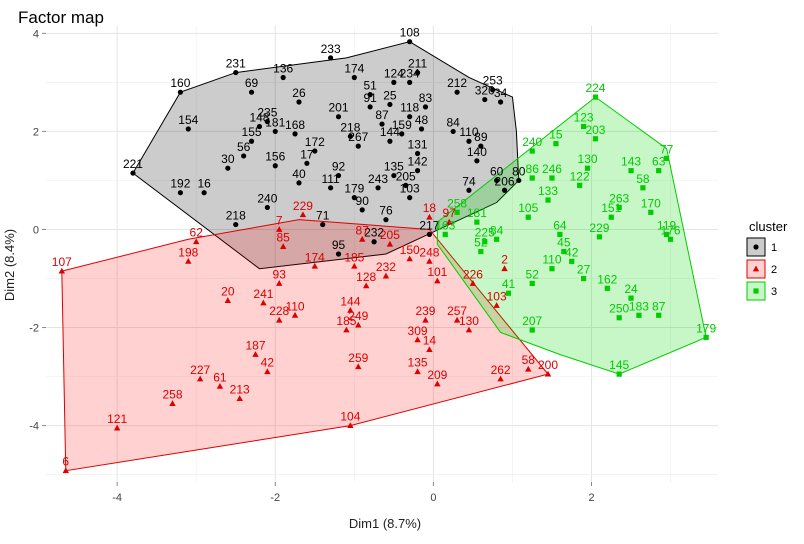 The height and width of the screenshot is (544, 804). I want to click on y-tick-label: -2, so click(34, 329).